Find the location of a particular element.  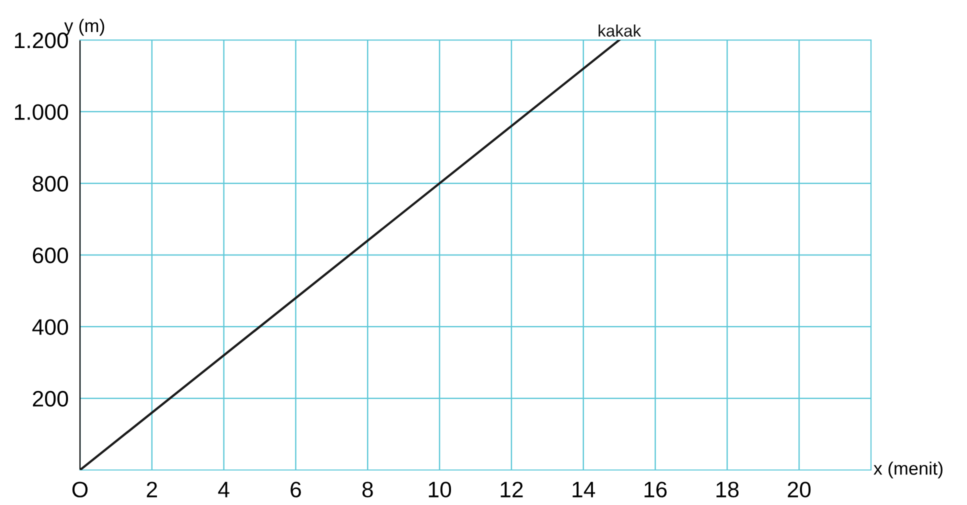

y-tick-label: 800 is located at coordinates (50, 184).